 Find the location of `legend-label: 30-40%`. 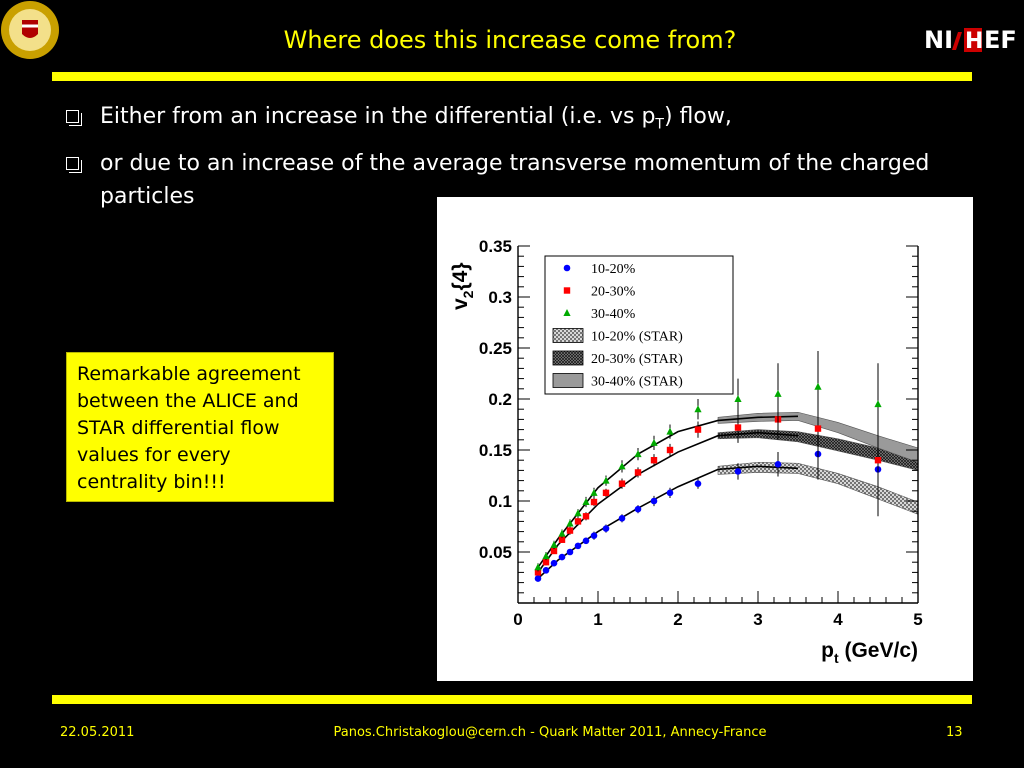

legend-label: 30-40% is located at coordinates (613, 314).